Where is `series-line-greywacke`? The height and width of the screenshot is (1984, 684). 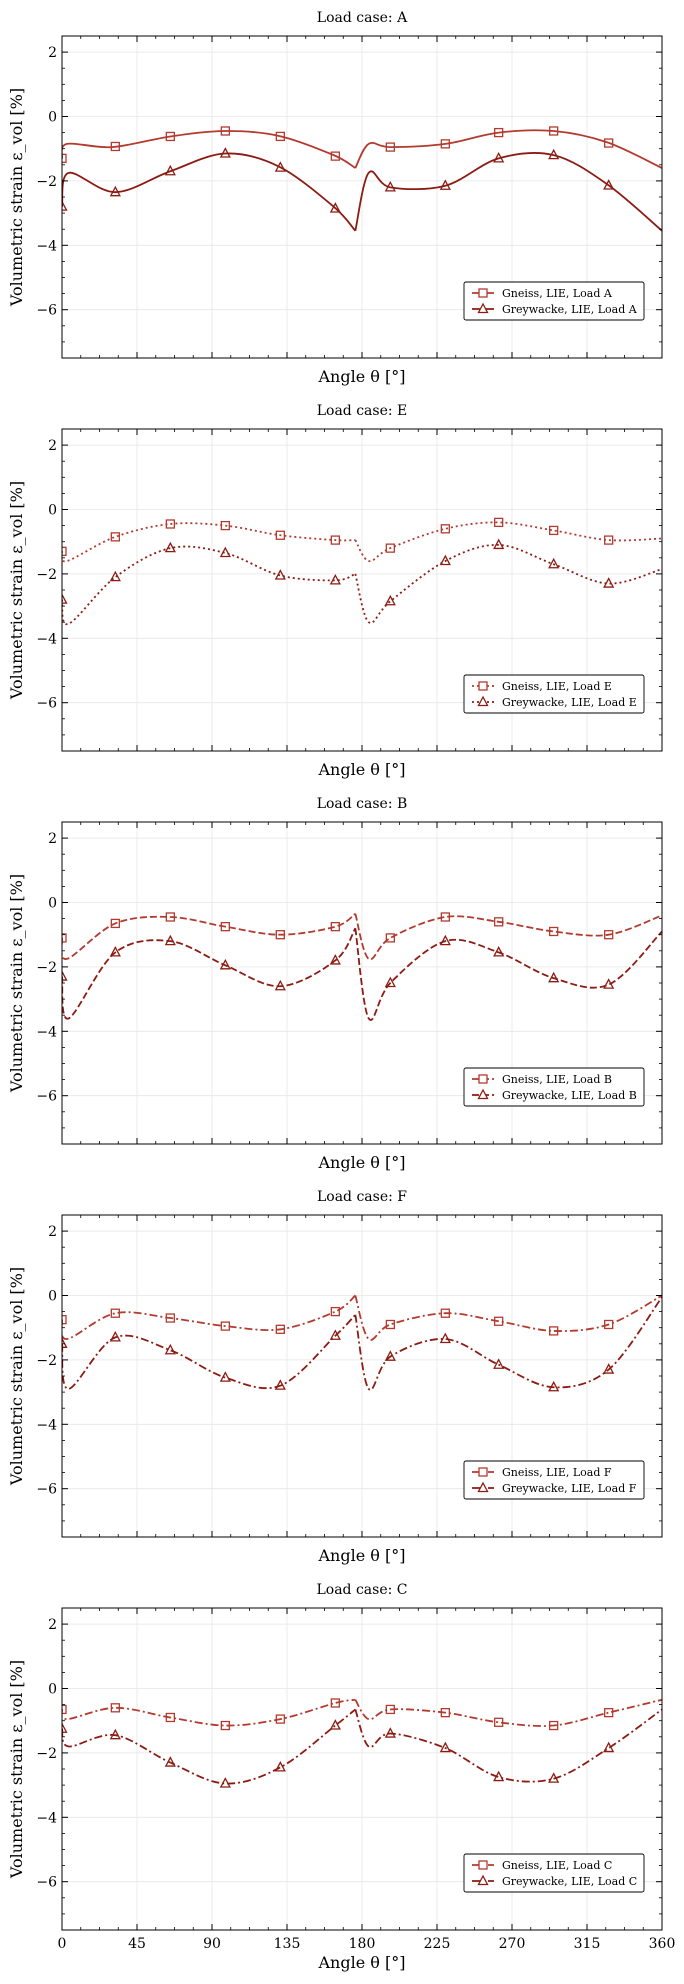
series-line-greywacke is located at coordinates (362, 1746).